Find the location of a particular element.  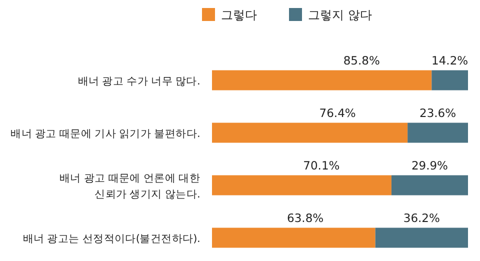

data-label: 63.8% is located at coordinates (305, 217).